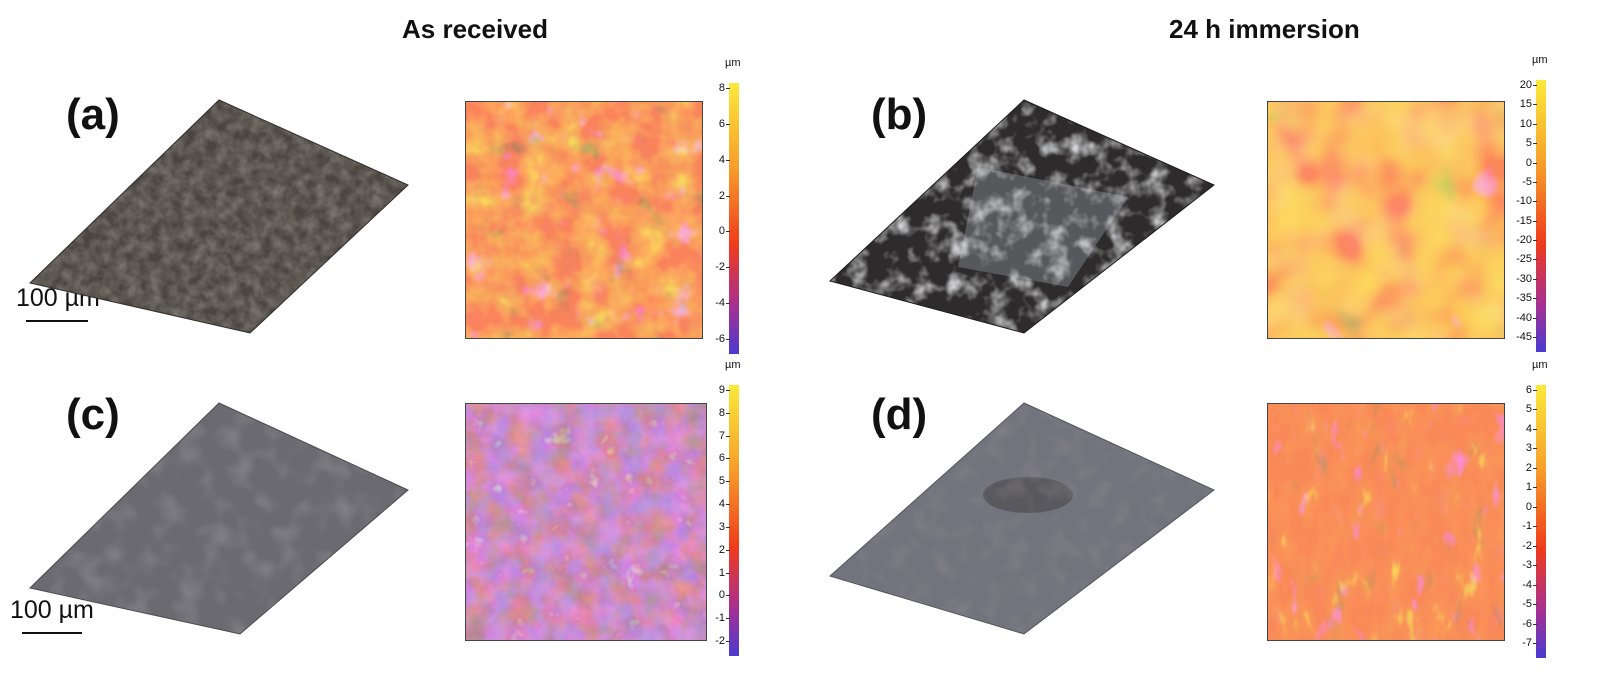 The image size is (1597, 688). Describe the element at coordinates (1264, 29) in the screenshot. I see `title-24h-immersion: 24 h immersion` at that location.